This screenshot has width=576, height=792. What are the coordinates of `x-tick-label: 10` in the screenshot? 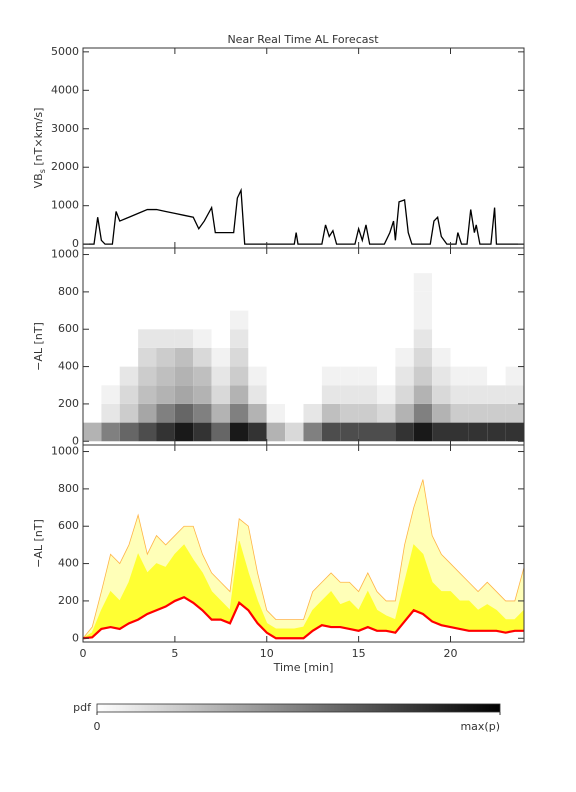 It's located at (267, 653).